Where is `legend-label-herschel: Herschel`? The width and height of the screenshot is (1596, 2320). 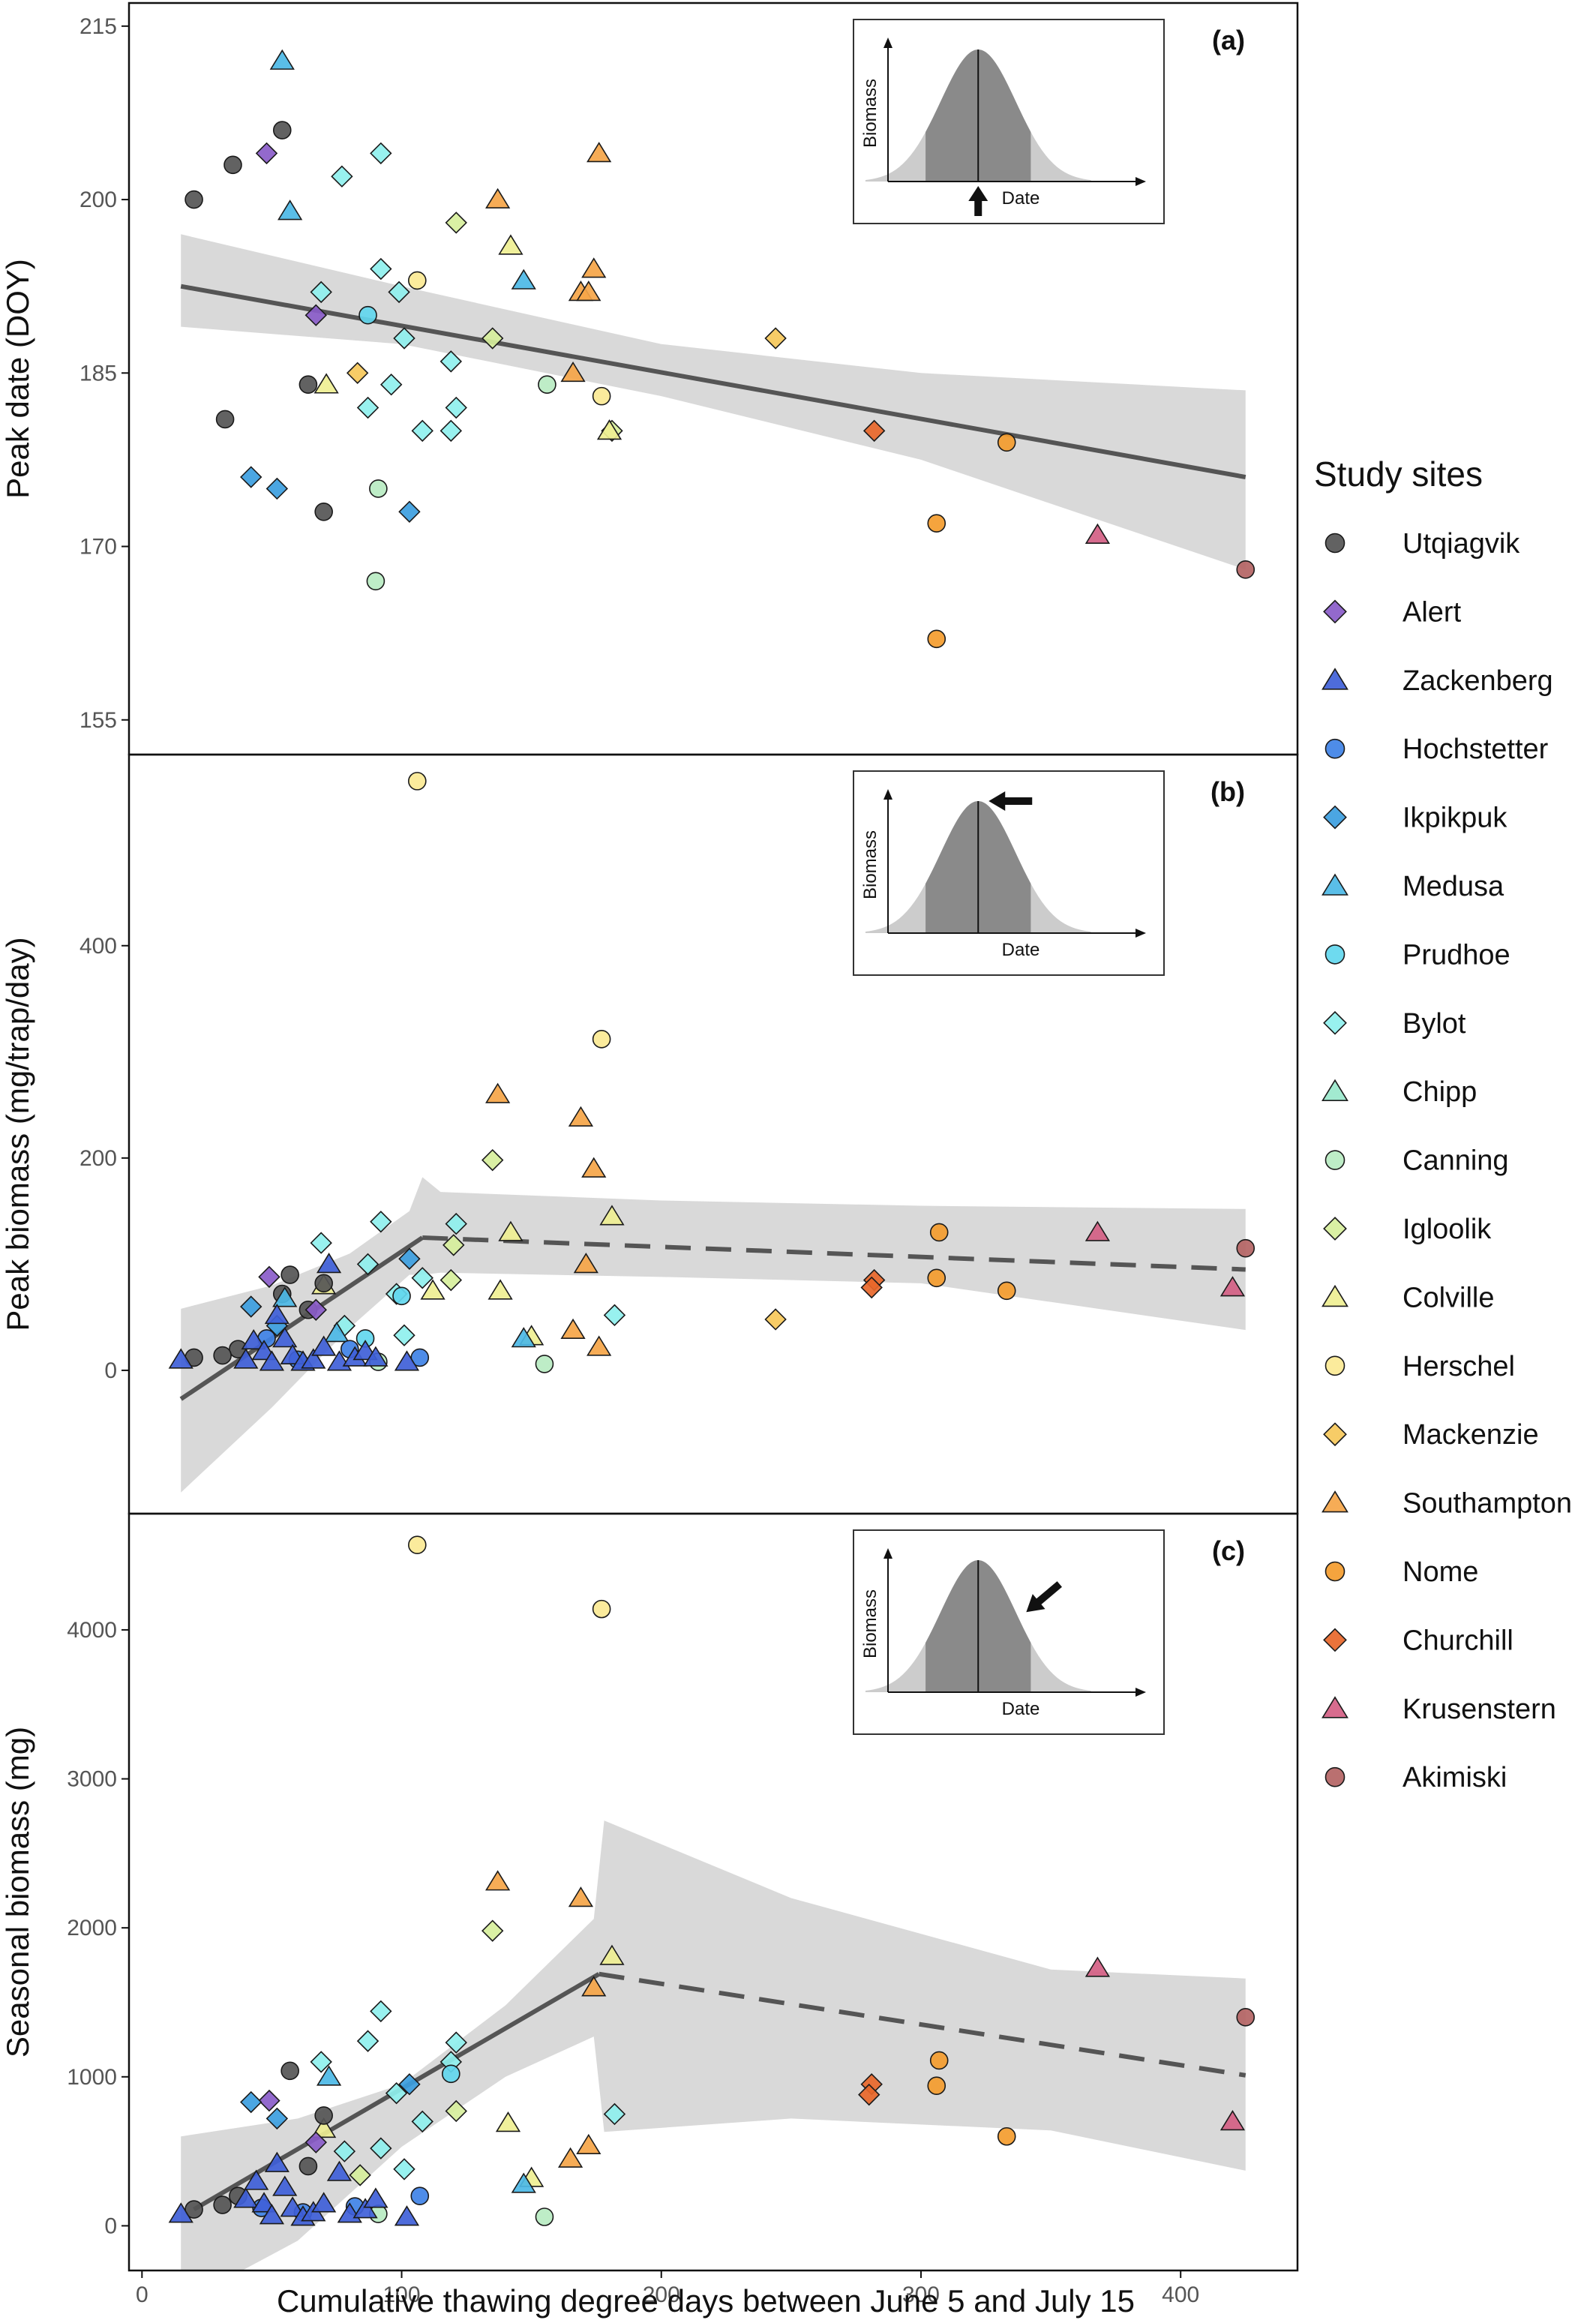
legend-label-herschel: Herschel is located at coordinates (1458, 1366).